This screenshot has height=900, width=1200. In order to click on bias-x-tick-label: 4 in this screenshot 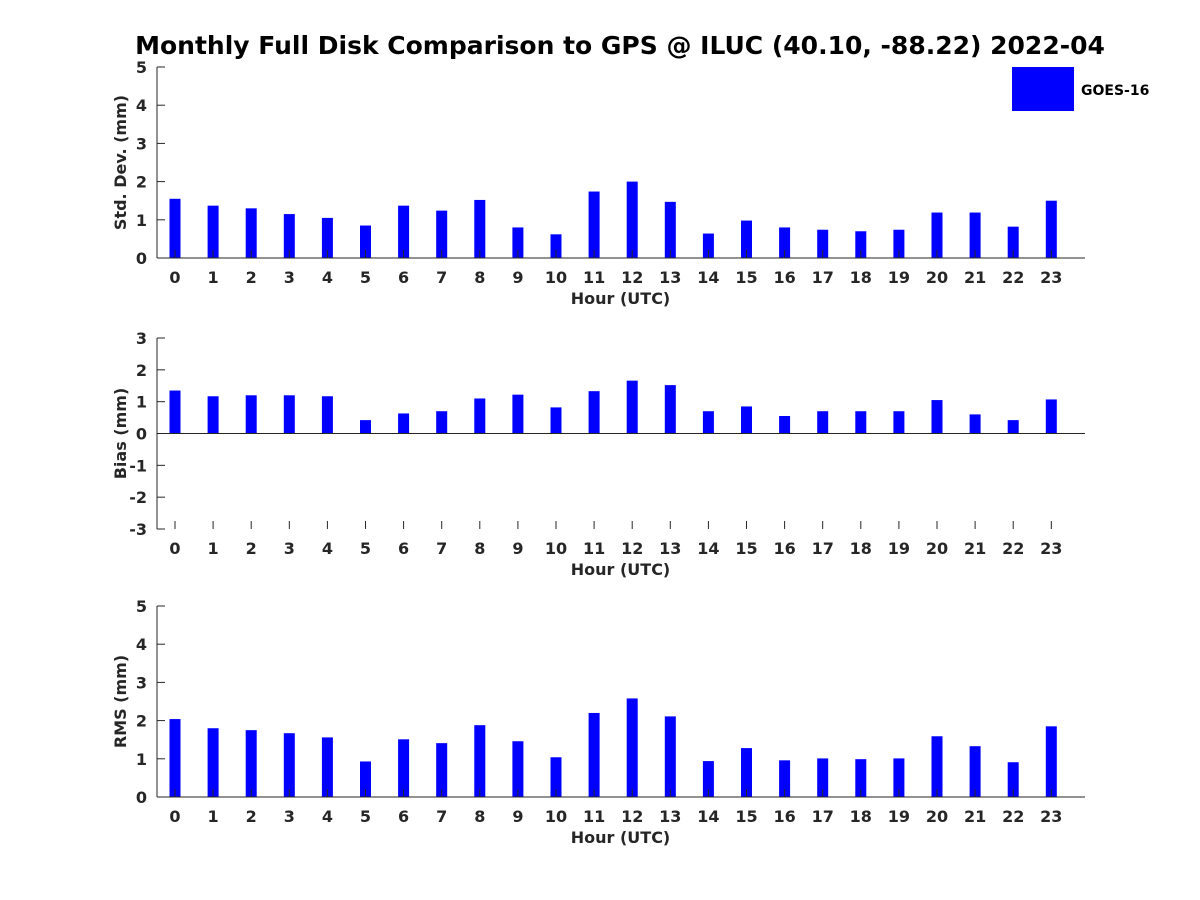, I will do `click(327, 548)`.